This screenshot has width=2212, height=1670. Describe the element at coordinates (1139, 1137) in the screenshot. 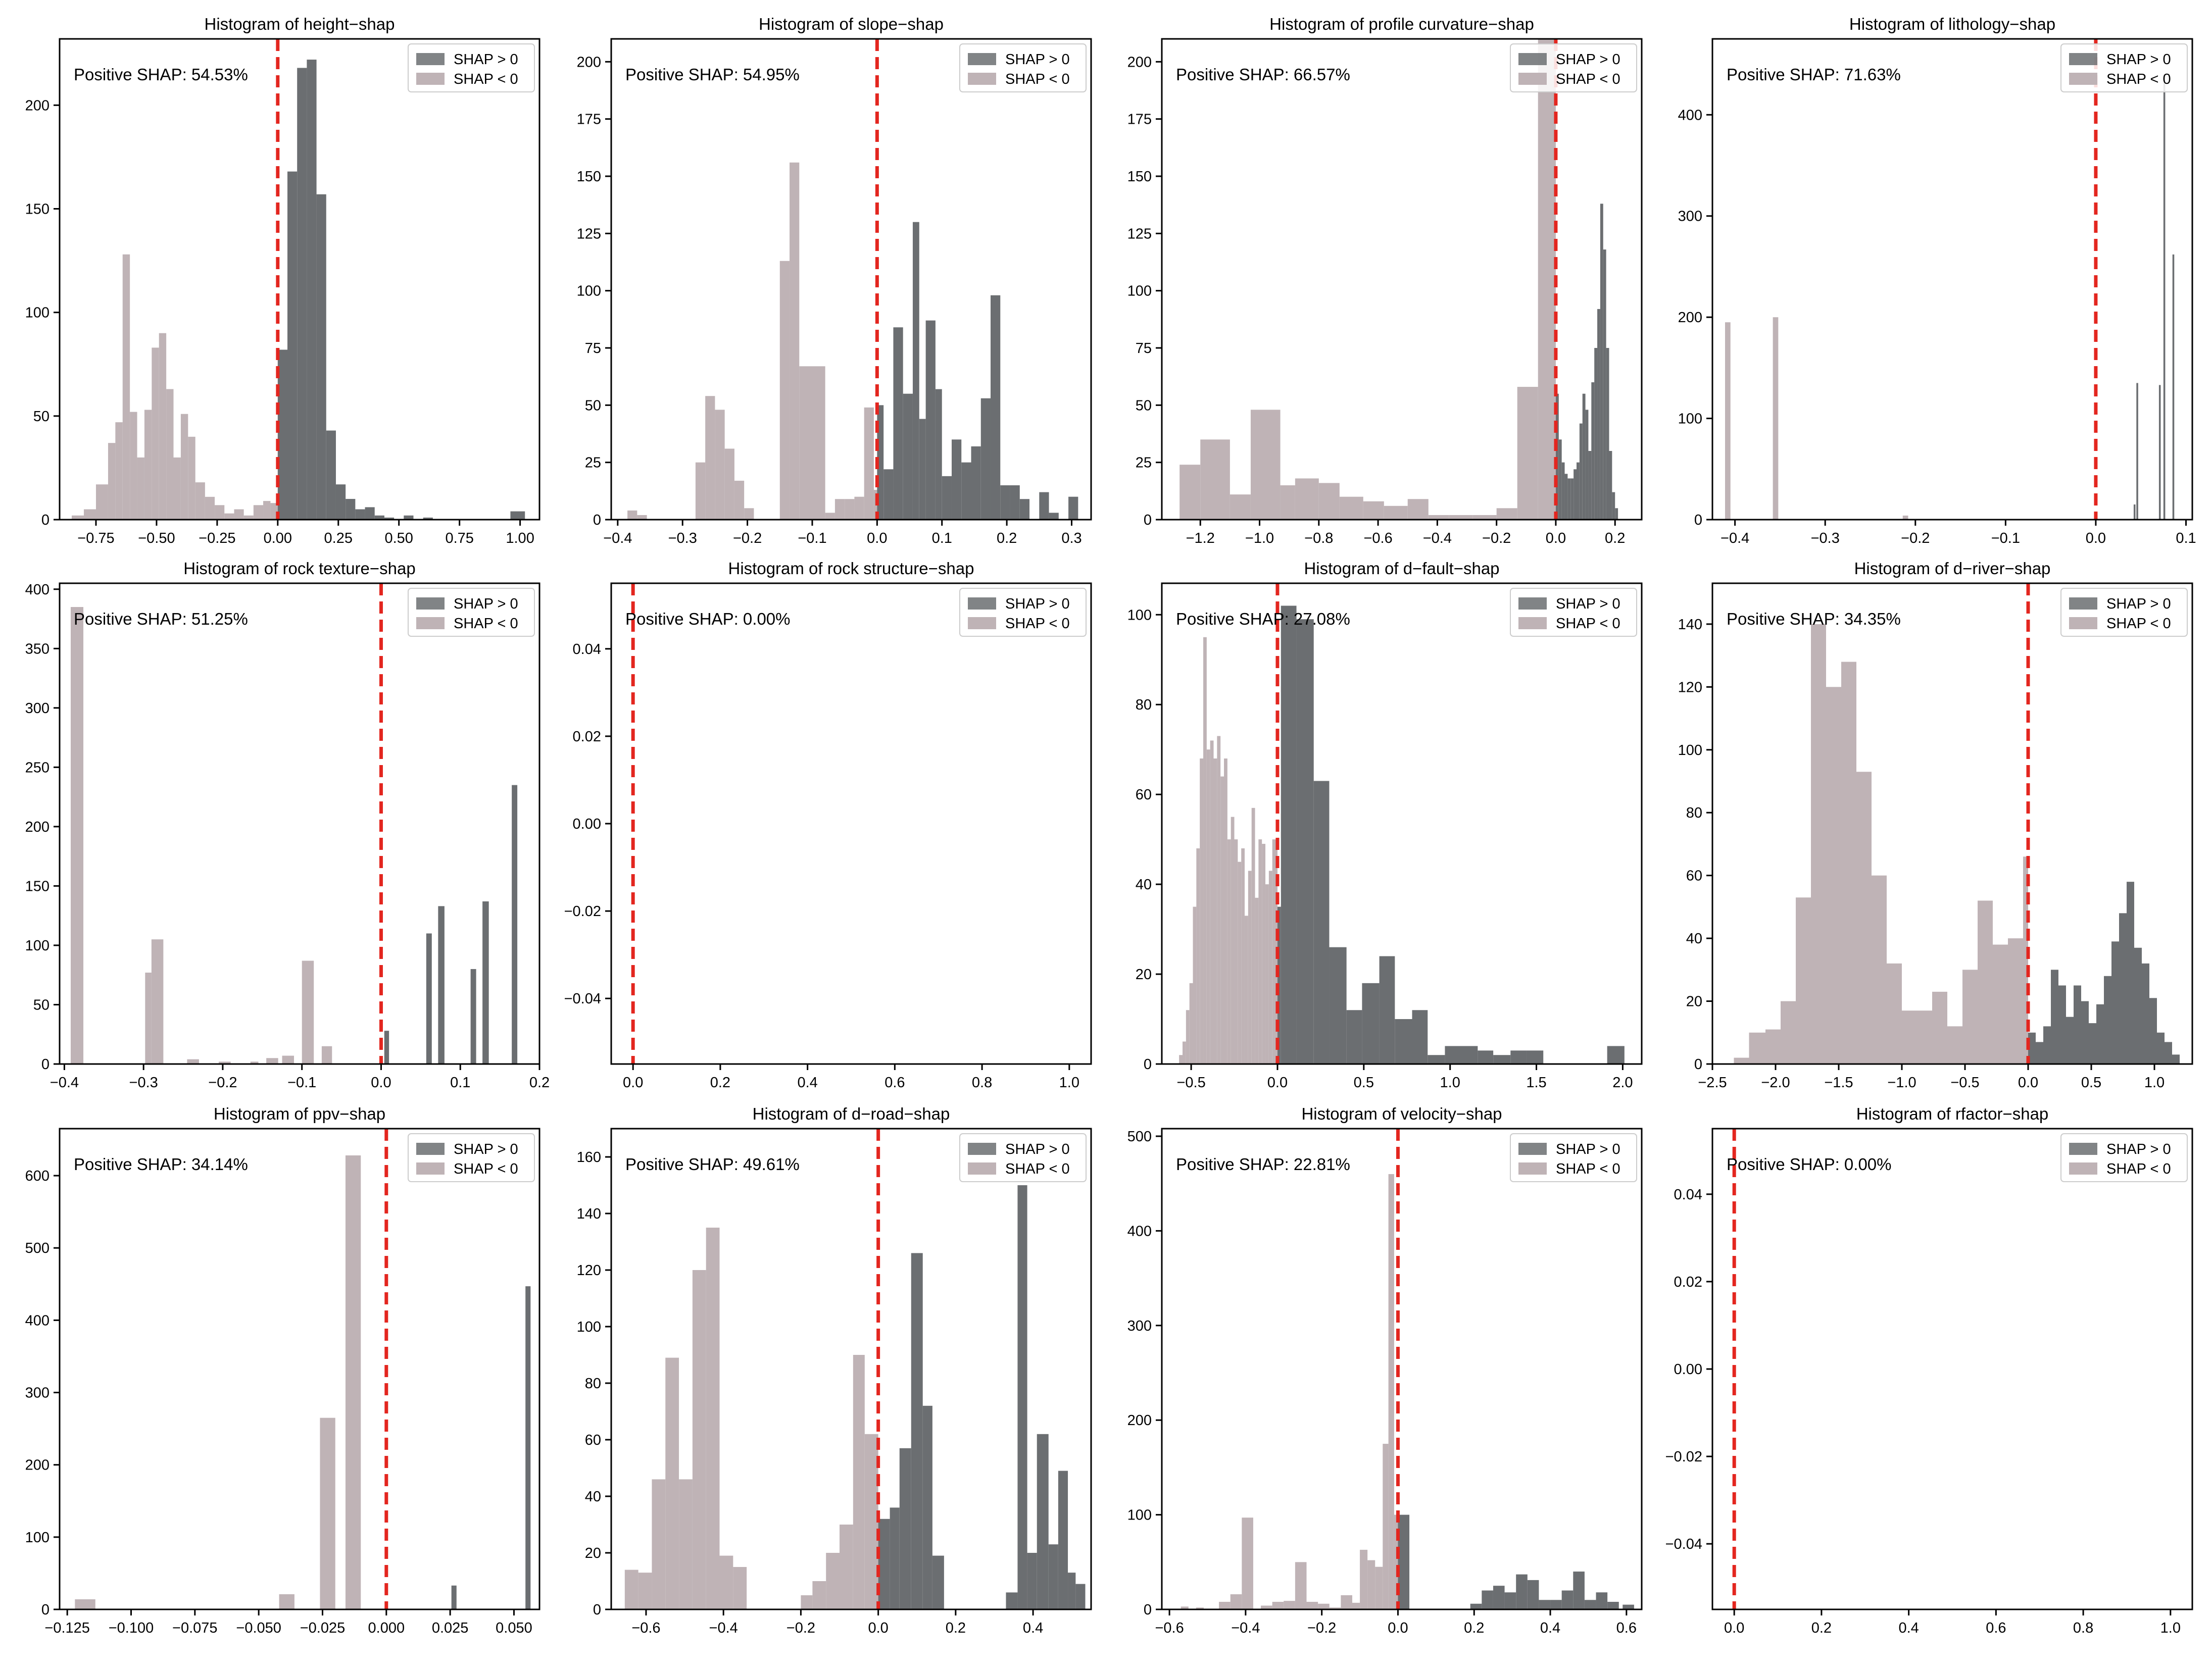

I see `y-tick-label: 500` at that location.